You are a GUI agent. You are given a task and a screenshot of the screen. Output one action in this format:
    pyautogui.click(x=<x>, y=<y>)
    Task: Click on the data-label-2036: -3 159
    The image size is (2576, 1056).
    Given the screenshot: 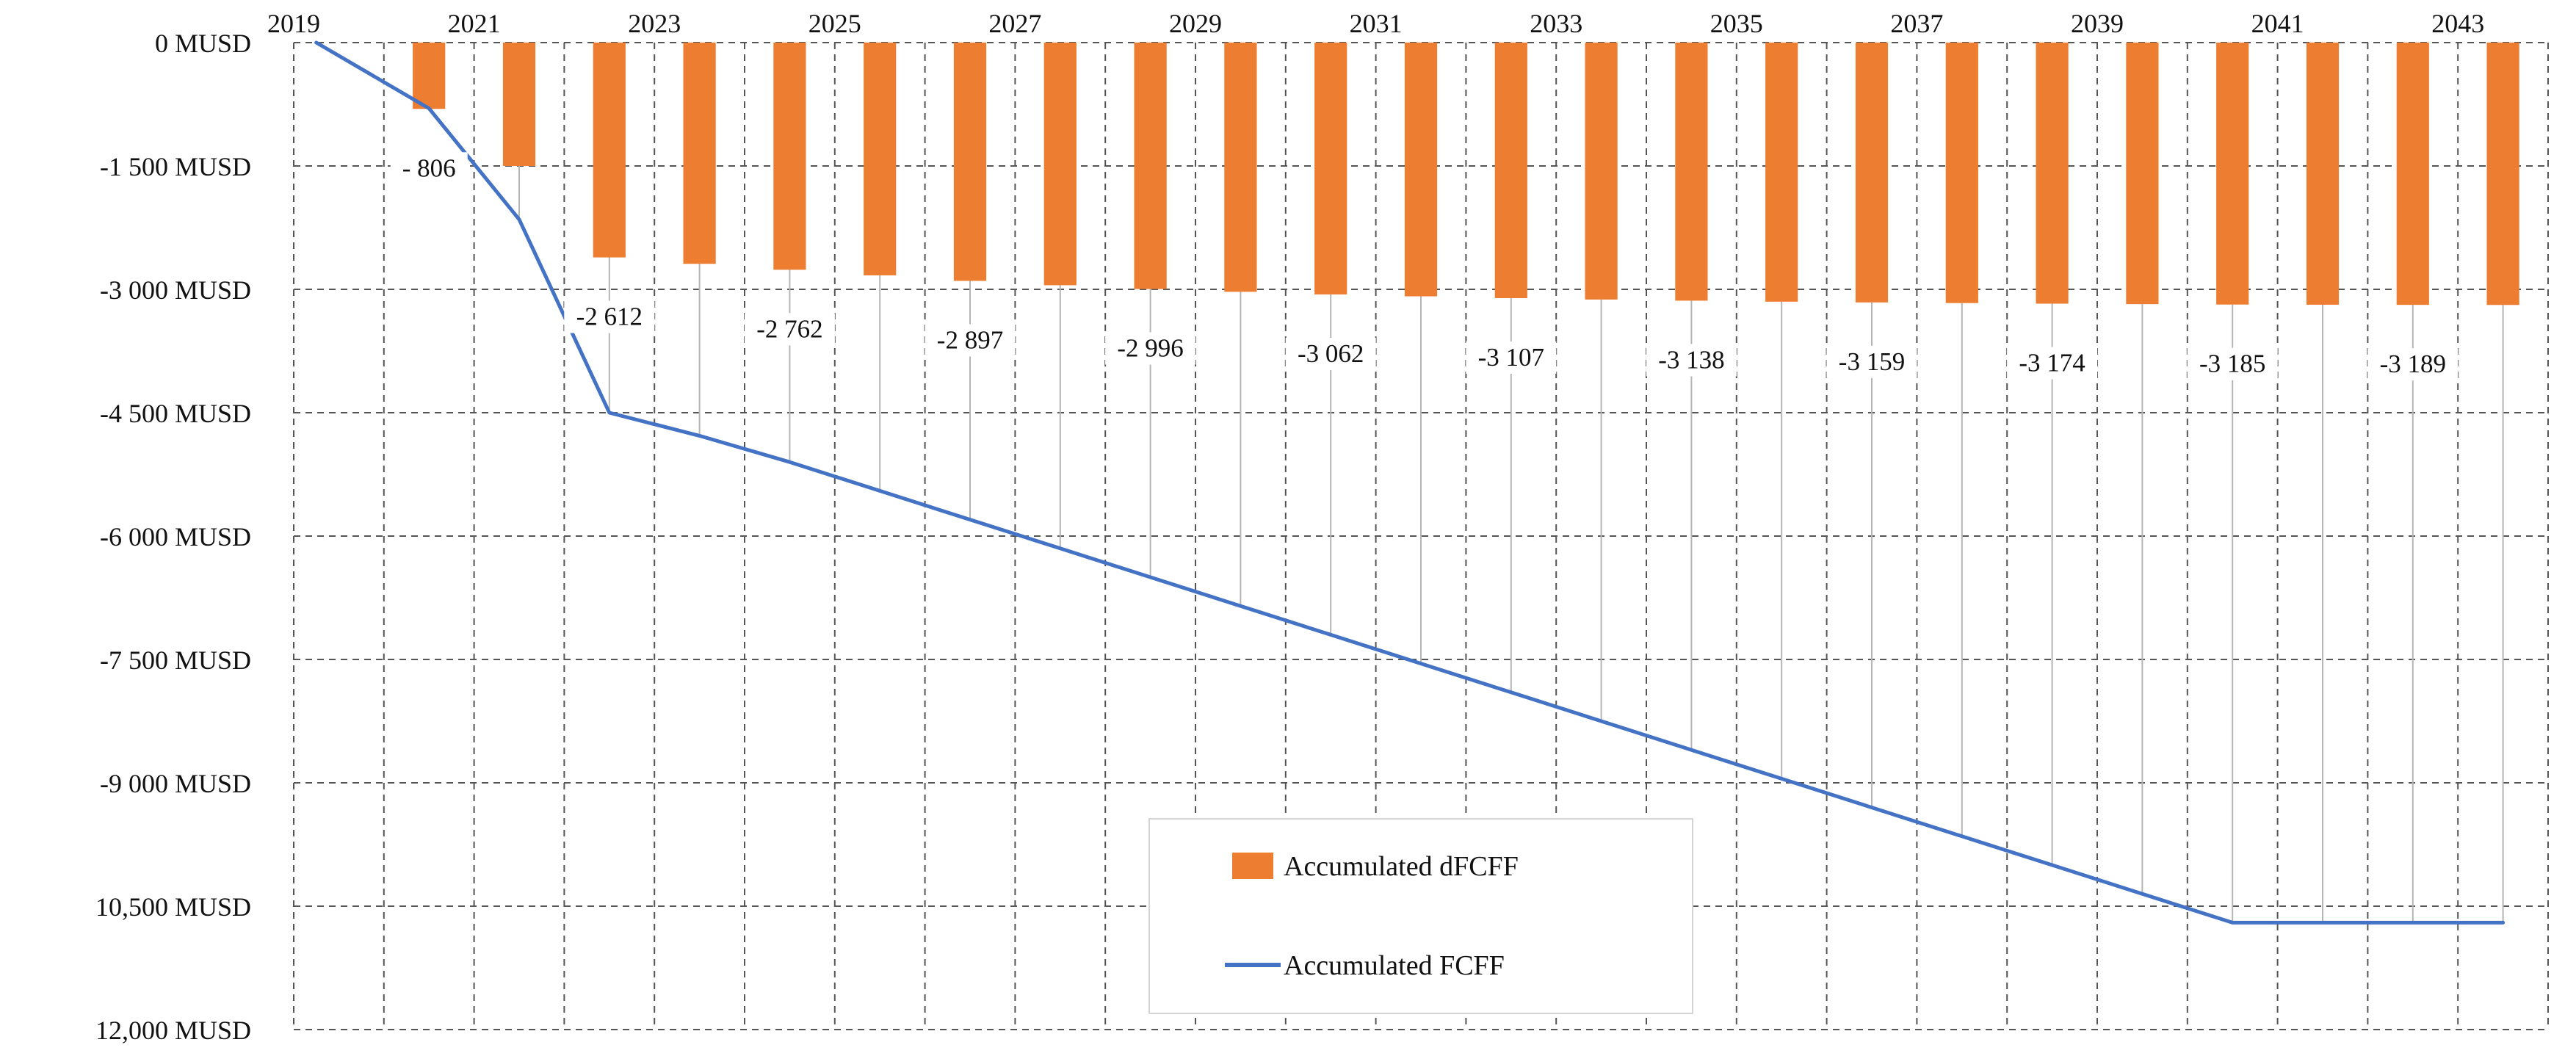 What is the action you would take?
    pyautogui.click(x=1872, y=362)
    